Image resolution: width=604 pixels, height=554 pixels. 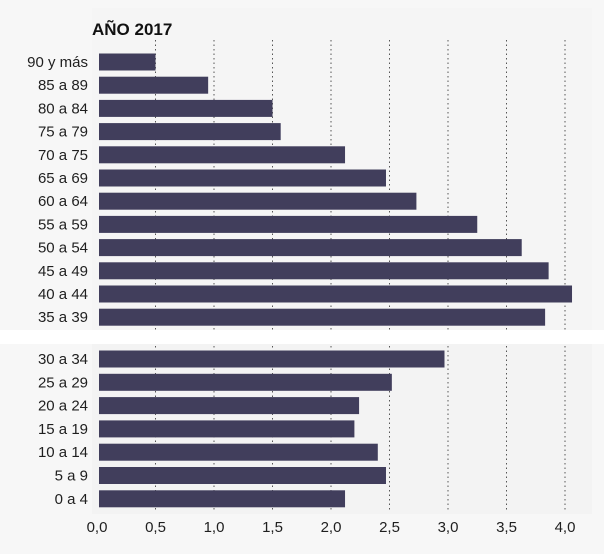 What do you see at coordinates (63, 452) in the screenshot?
I see `category-label: 10 a 14` at bounding box center [63, 452].